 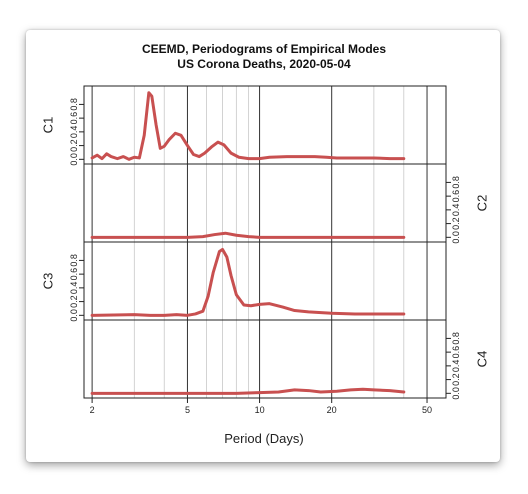 What do you see at coordinates (260, 410) in the screenshot?
I see `x-tick-label: 10` at bounding box center [260, 410].